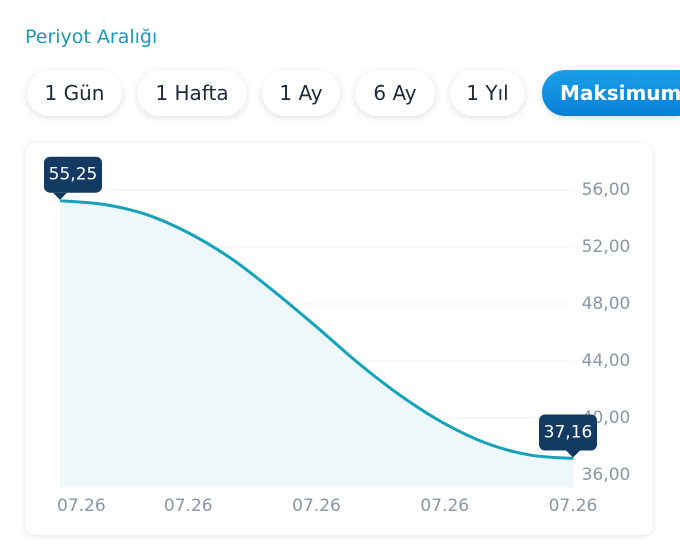 The image size is (680, 540). Describe the element at coordinates (606, 190) in the screenshot. I see `y-tick-label: 56,00` at that location.